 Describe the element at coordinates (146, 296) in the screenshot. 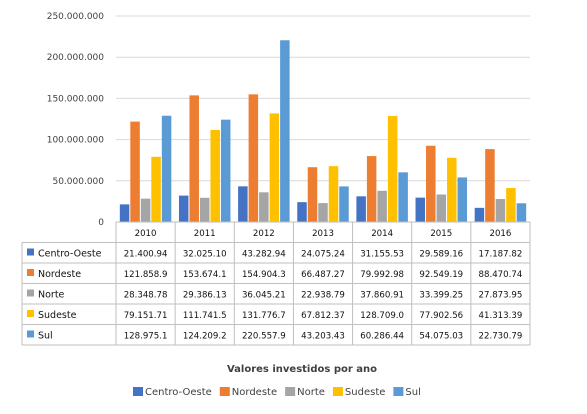

I see `data-label: 28.348.78` at that location.